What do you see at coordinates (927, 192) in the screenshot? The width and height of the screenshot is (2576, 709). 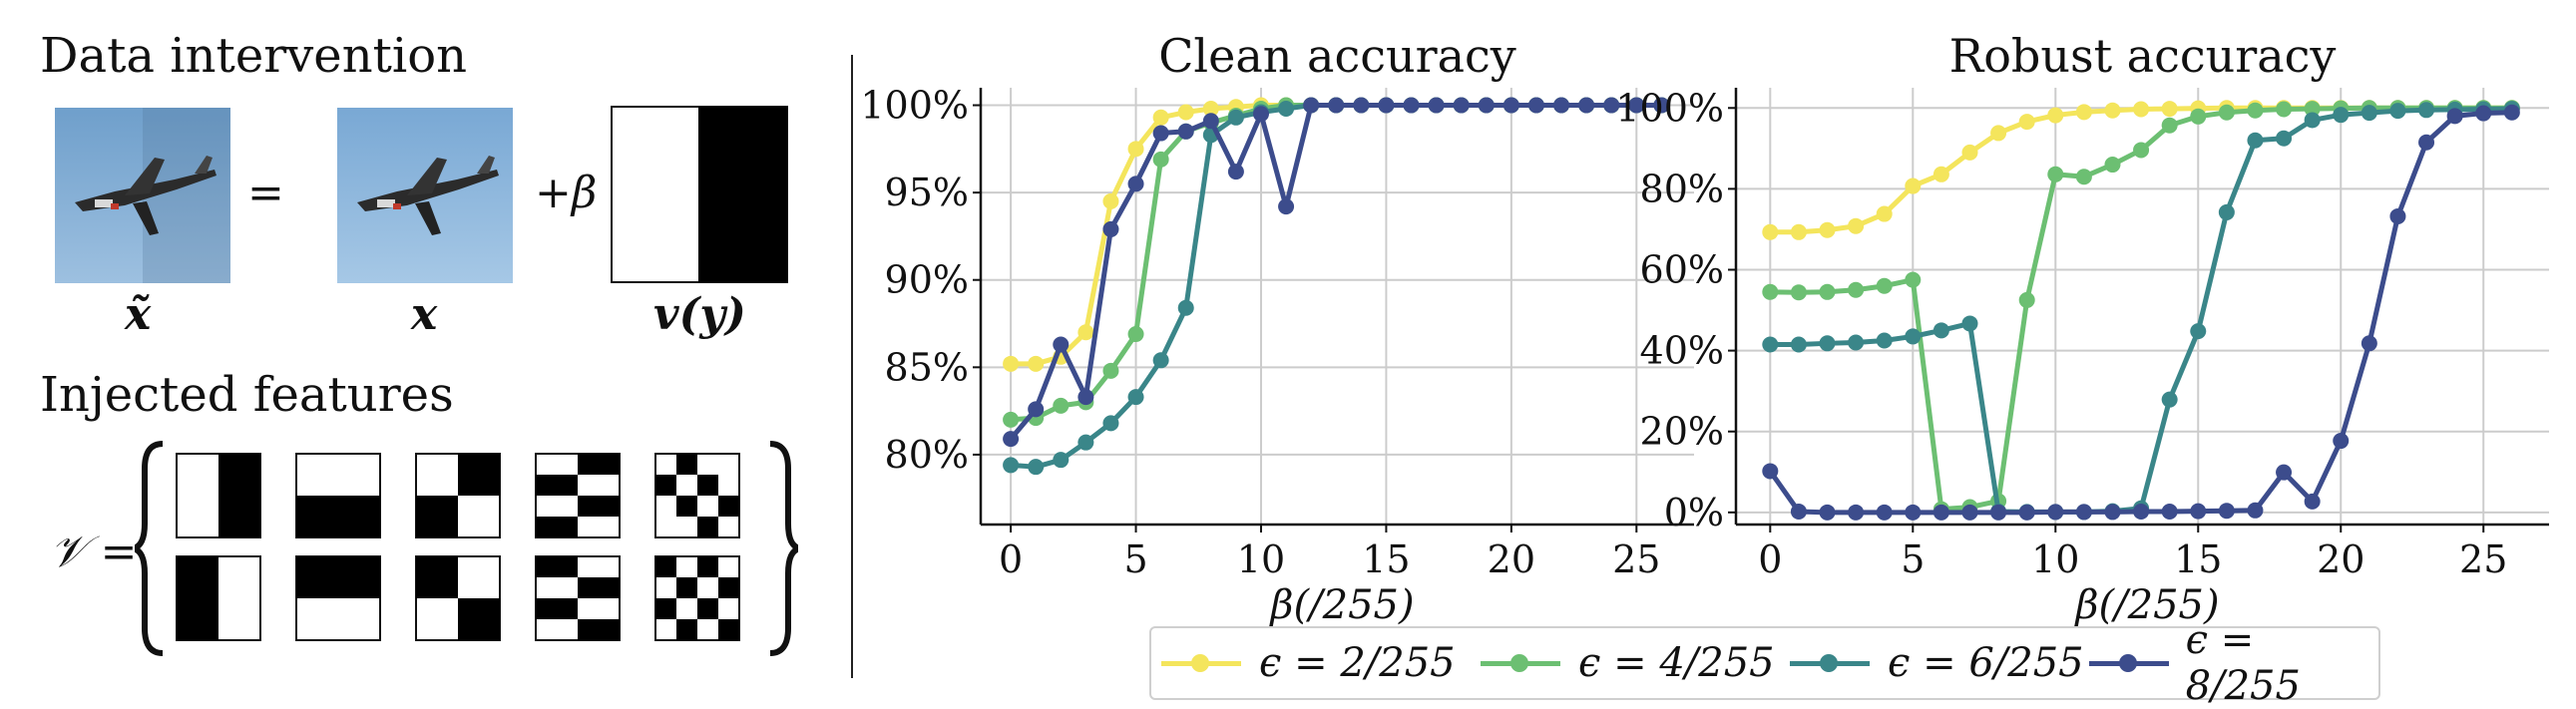 I see `y-tick-label: 95%` at bounding box center [927, 192].